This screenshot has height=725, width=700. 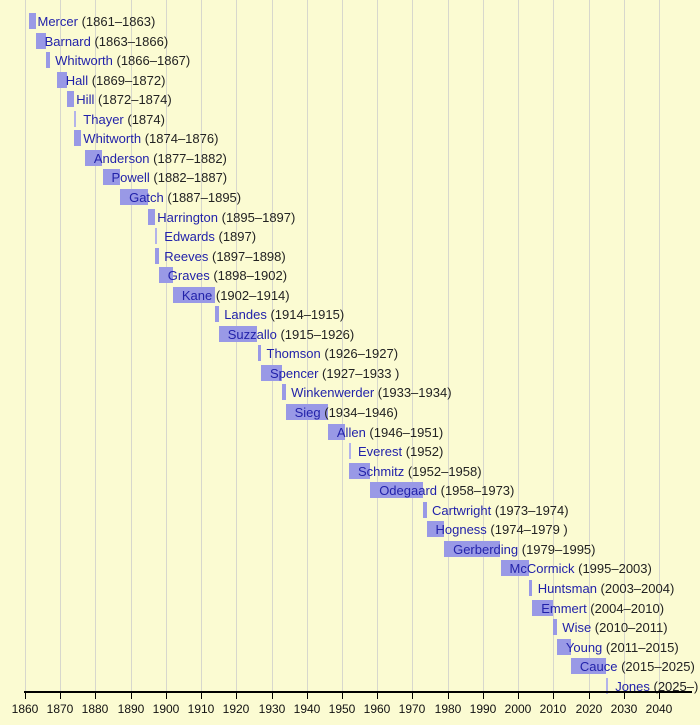 What do you see at coordinates (144, 119) in the screenshot?
I see `term-years: (1874)` at bounding box center [144, 119].